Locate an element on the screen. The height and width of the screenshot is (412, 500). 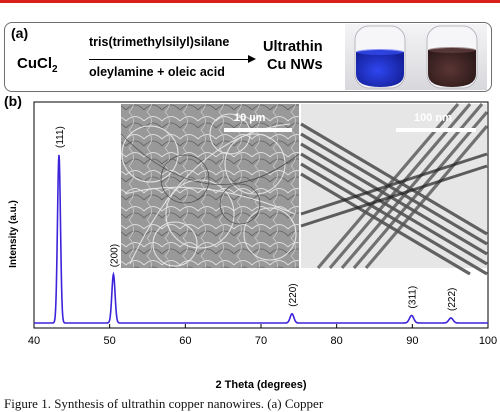
peak-label: (222) is located at coordinates (452, 299).